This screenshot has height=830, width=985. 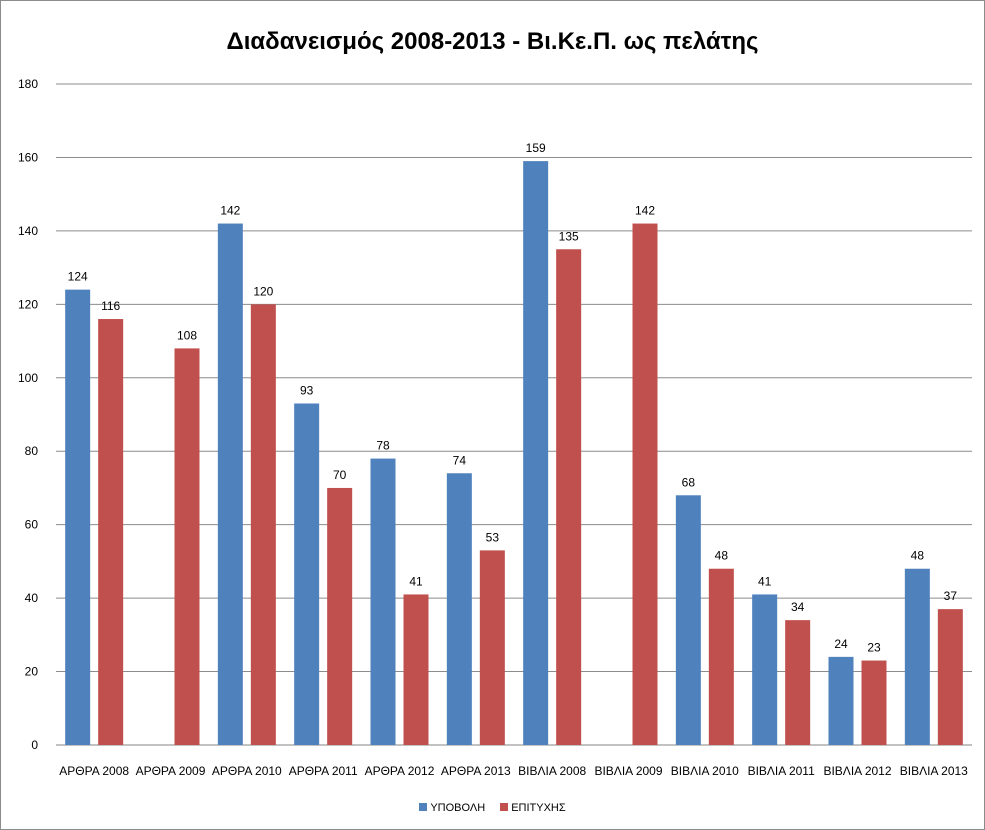 What do you see at coordinates (628, 771) in the screenshot?
I see `x-tick-label: ΒΙΒΛΙΑ 2009` at bounding box center [628, 771].